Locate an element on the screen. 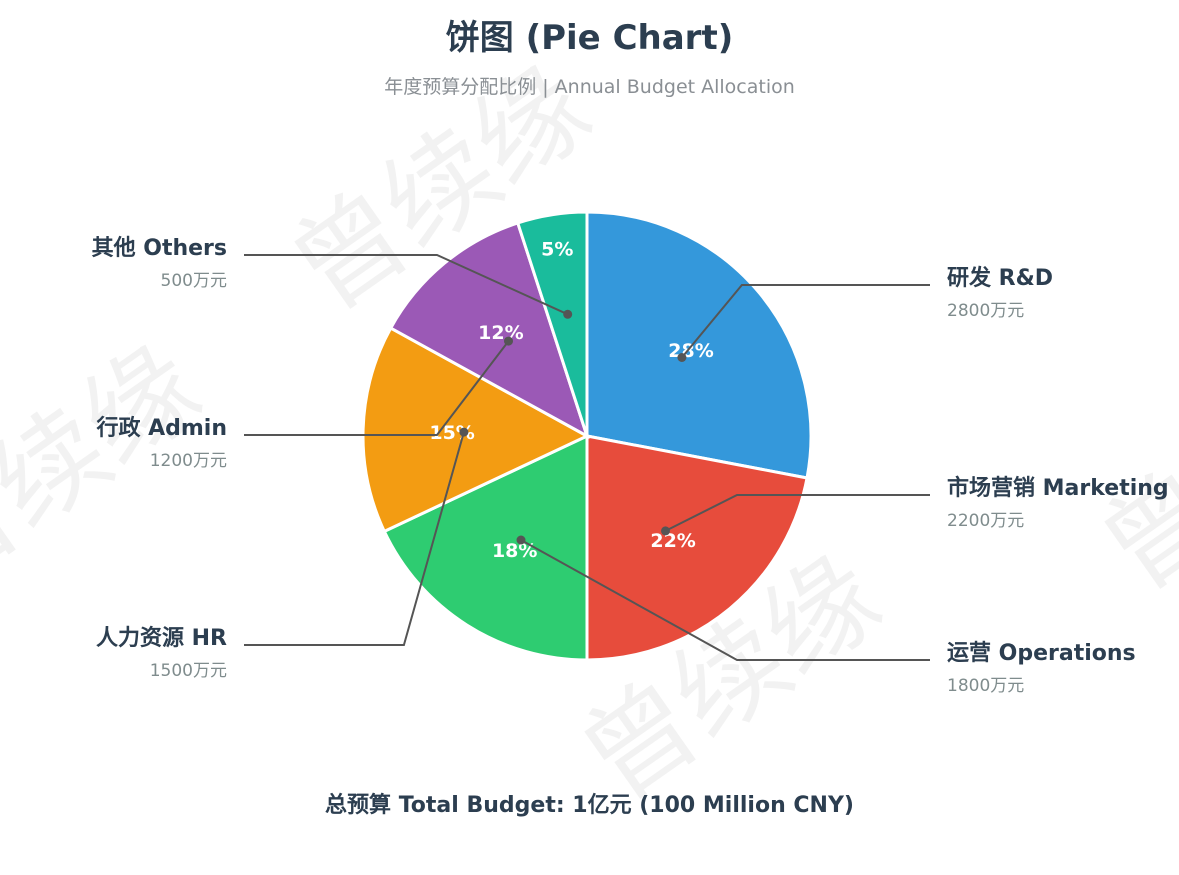  leader-dot-rd is located at coordinates (682, 357).